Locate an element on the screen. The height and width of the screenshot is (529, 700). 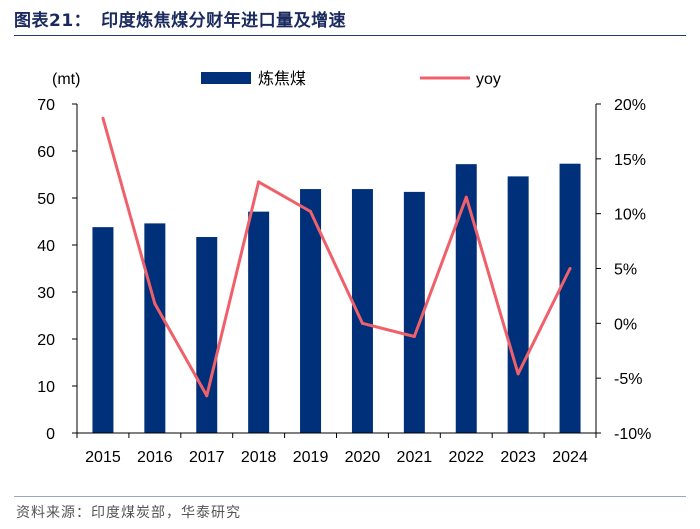
x-tick-label: 2024 is located at coordinates (570, 457).